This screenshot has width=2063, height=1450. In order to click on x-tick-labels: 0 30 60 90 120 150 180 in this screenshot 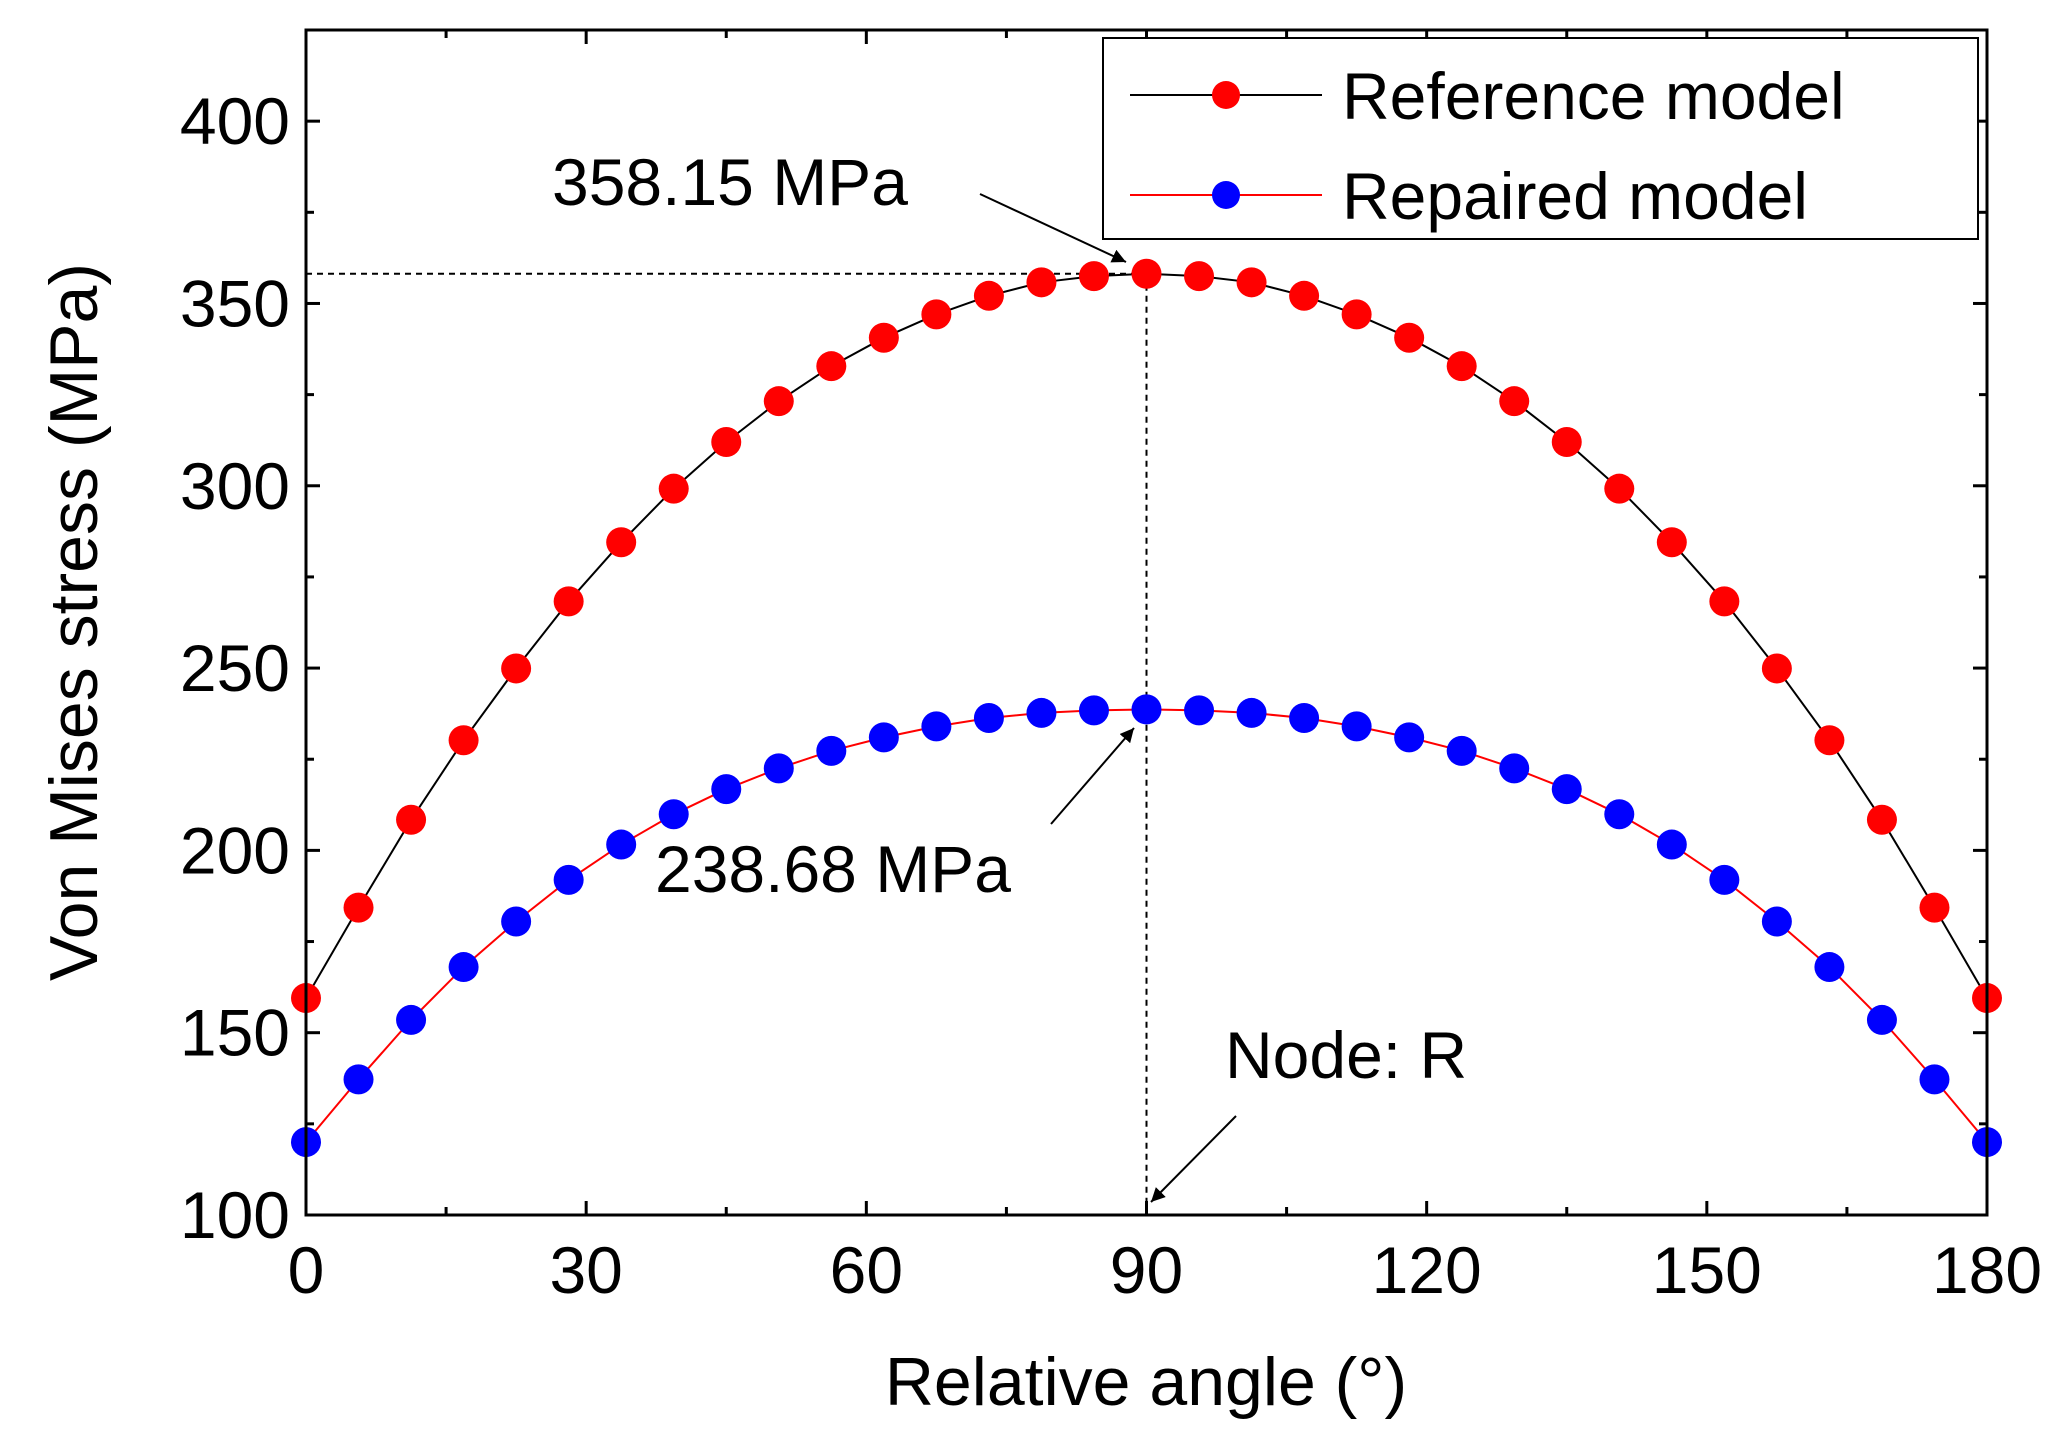, I will do `click(1165, 1270)`.